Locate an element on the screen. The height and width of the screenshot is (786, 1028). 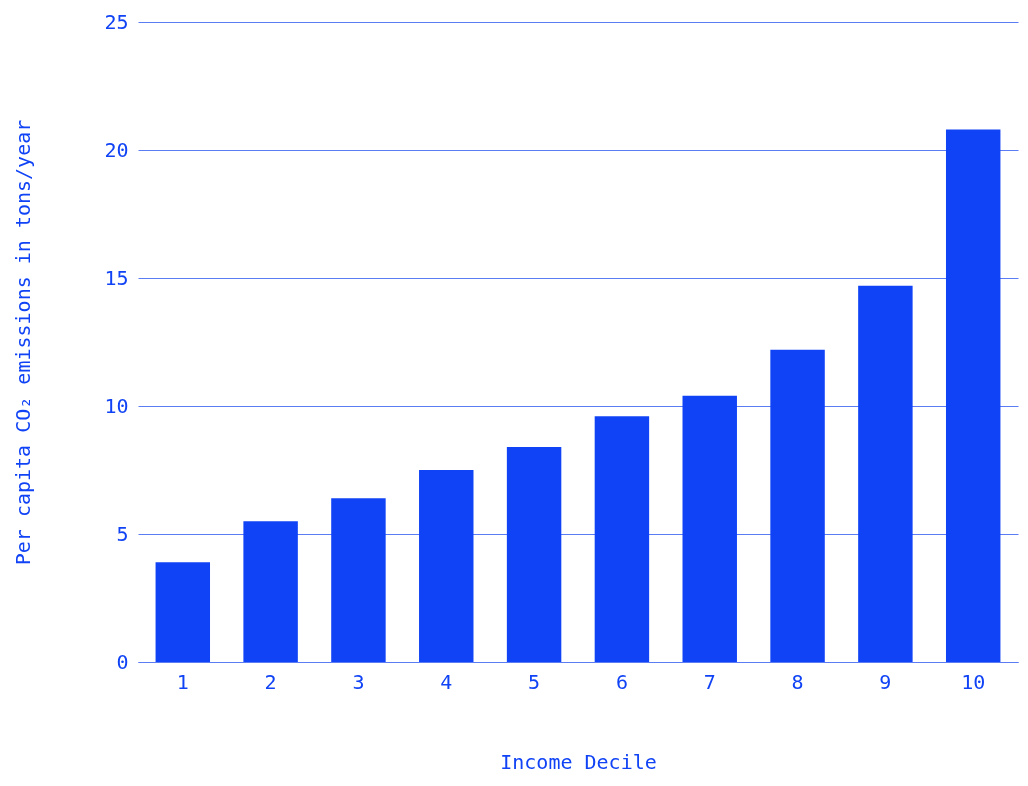
y-tick-label: 5 is located at coordinates (122, 533).